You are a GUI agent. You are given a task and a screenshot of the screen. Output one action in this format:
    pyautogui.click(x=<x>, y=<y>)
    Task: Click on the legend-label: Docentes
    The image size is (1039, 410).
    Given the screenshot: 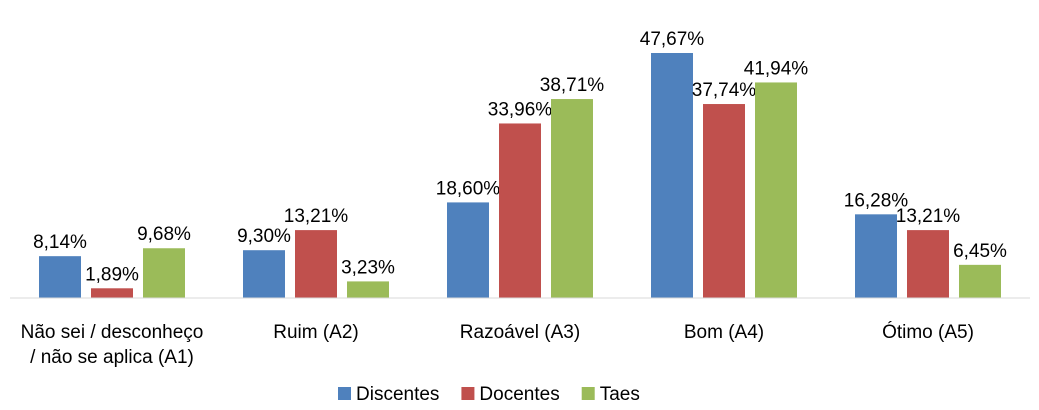 What is the action you would take?
    pyautogui.click(x=519, y=394)
    